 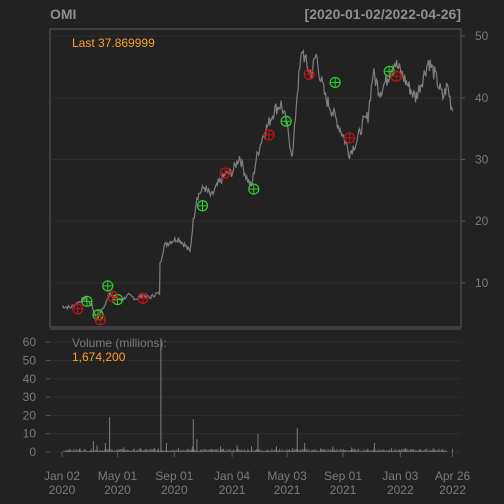 What do you see at coordinates (30, 360) in the screenshot?
I see `volume-tick-label: 50` at bounding box center [30, 360].